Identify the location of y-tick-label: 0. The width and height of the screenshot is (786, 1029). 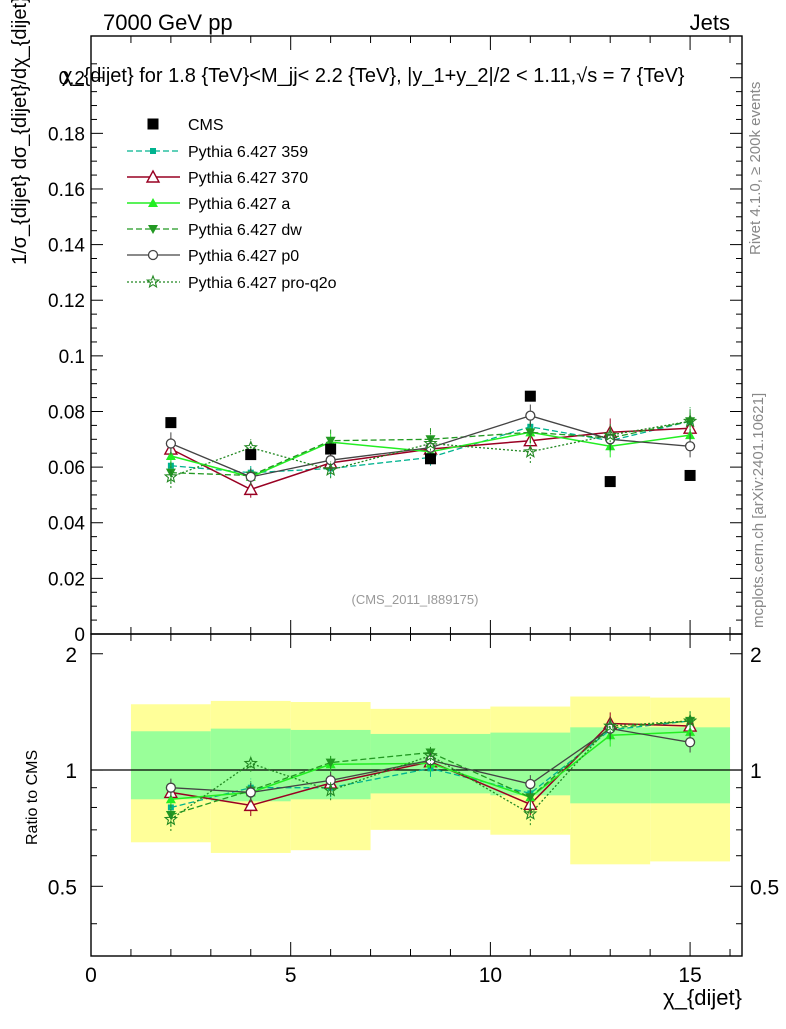
(79, 635).